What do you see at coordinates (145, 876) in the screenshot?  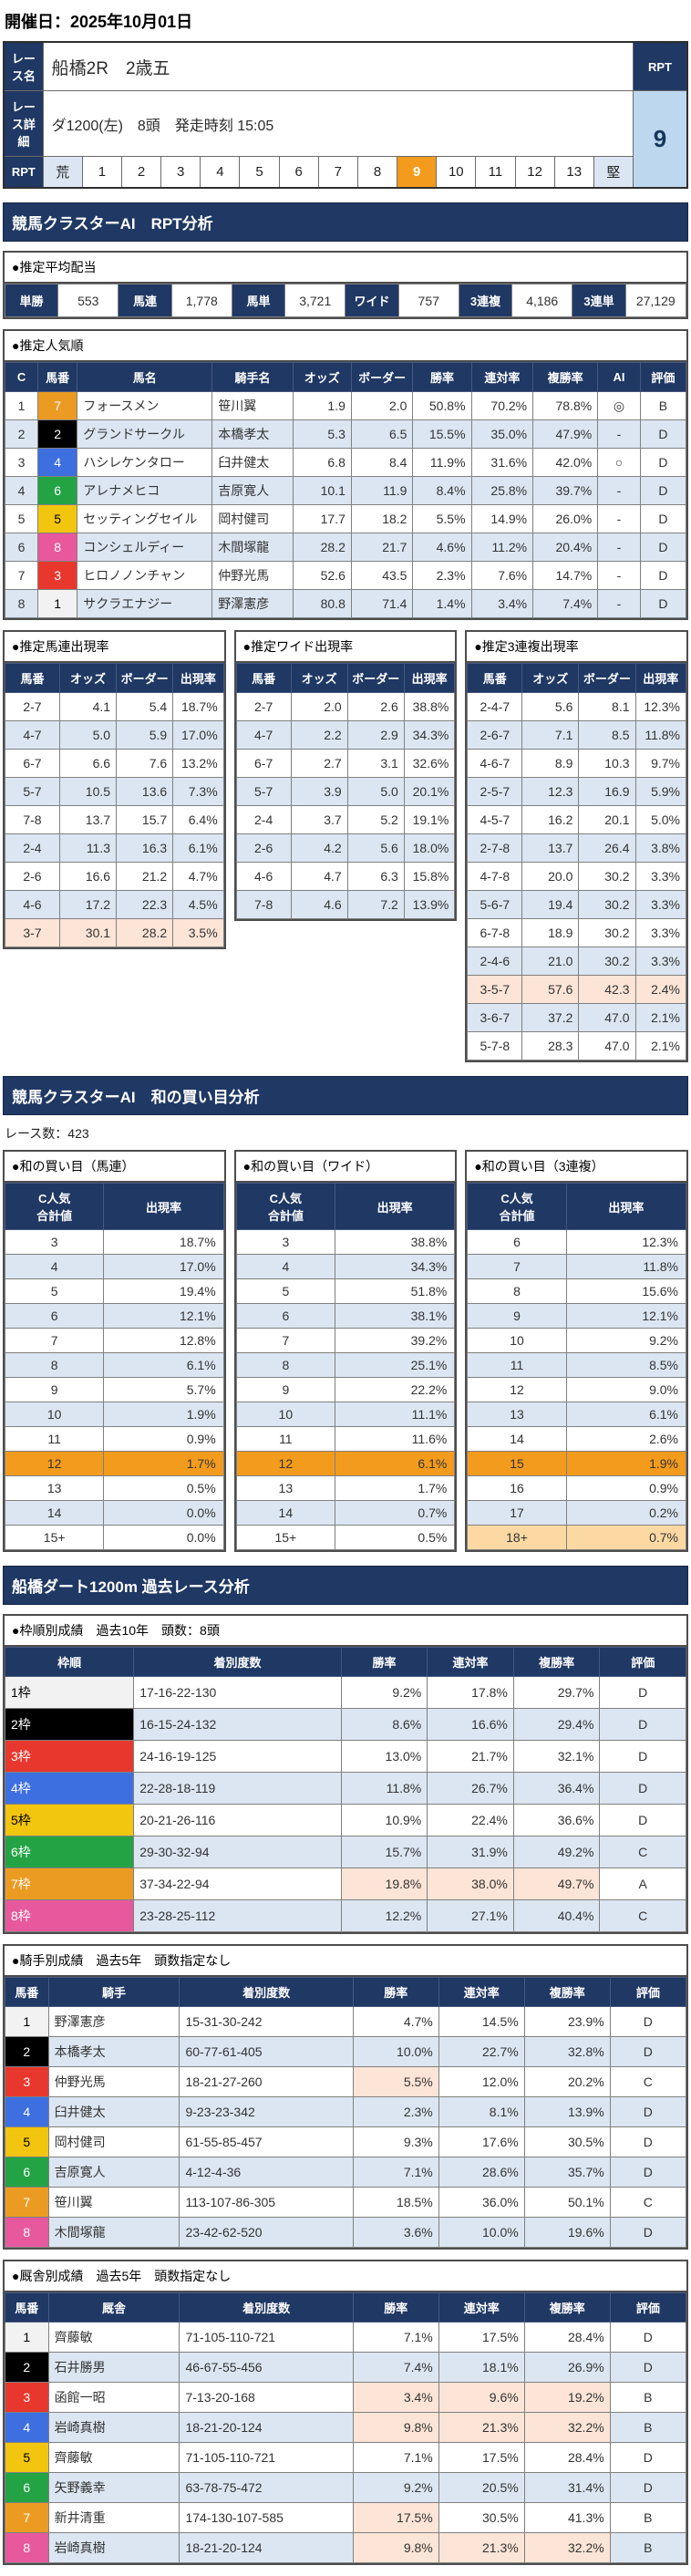 I see `table-cell: 21.2` at bounding box center [145, 876].